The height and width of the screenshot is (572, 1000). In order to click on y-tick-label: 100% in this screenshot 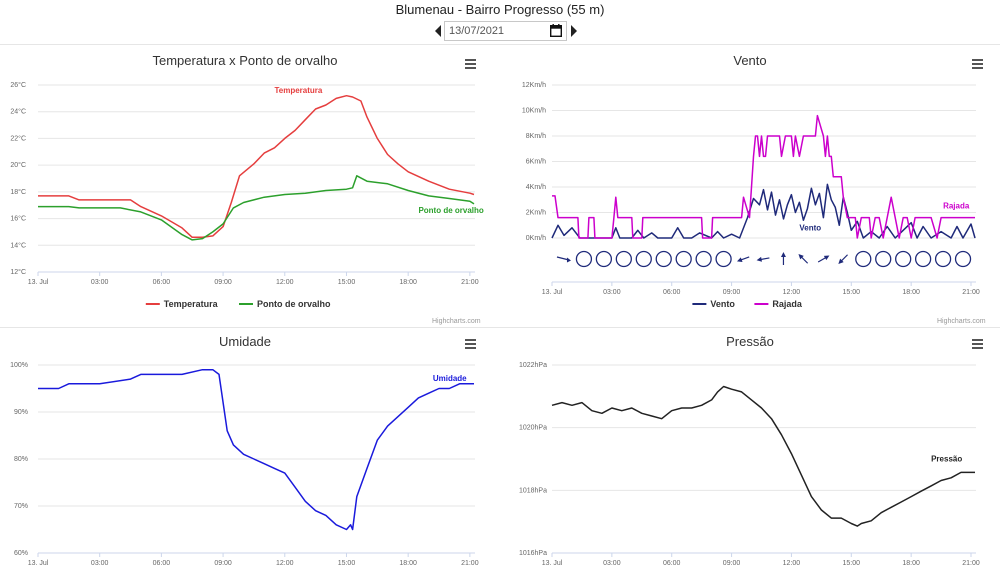, I will do `click(19, 365)`.